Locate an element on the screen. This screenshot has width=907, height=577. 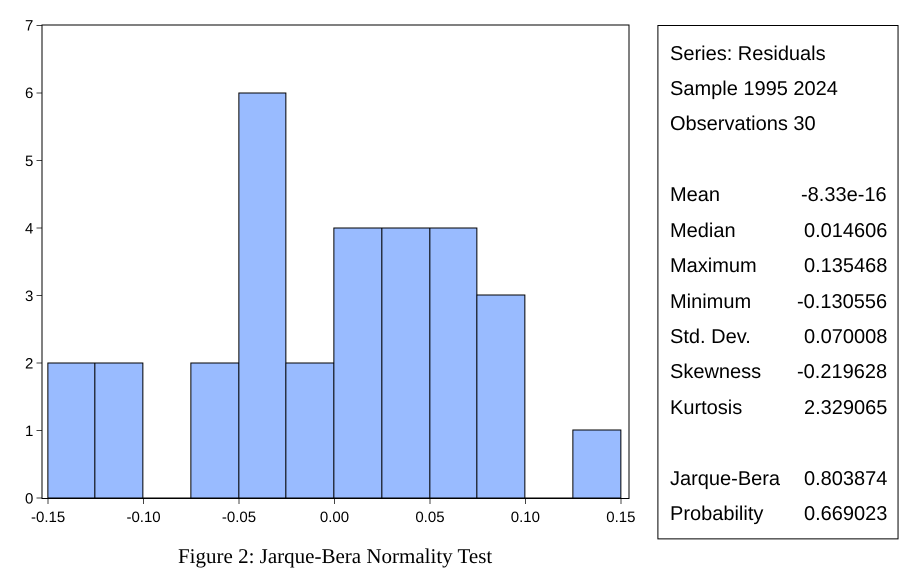
text: -8.33e-16 is located at coordinates (844, 195).